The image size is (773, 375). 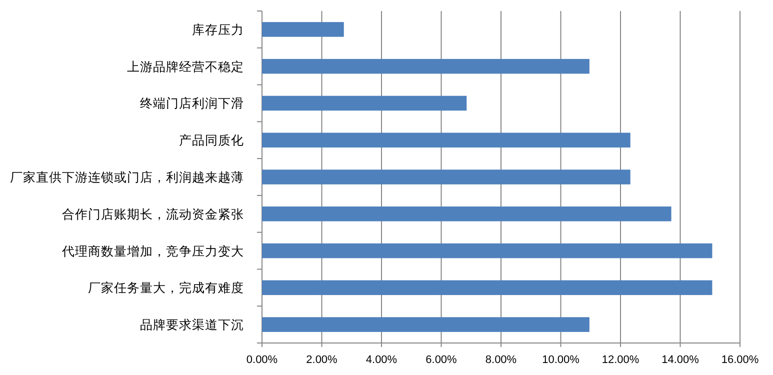 I want to click on y-tick-label: 库存压力, so click(x=218, y=29).